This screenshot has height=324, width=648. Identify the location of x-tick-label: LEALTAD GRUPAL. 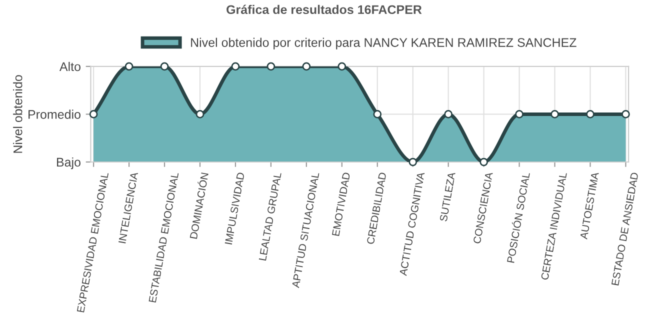
(270, 216).